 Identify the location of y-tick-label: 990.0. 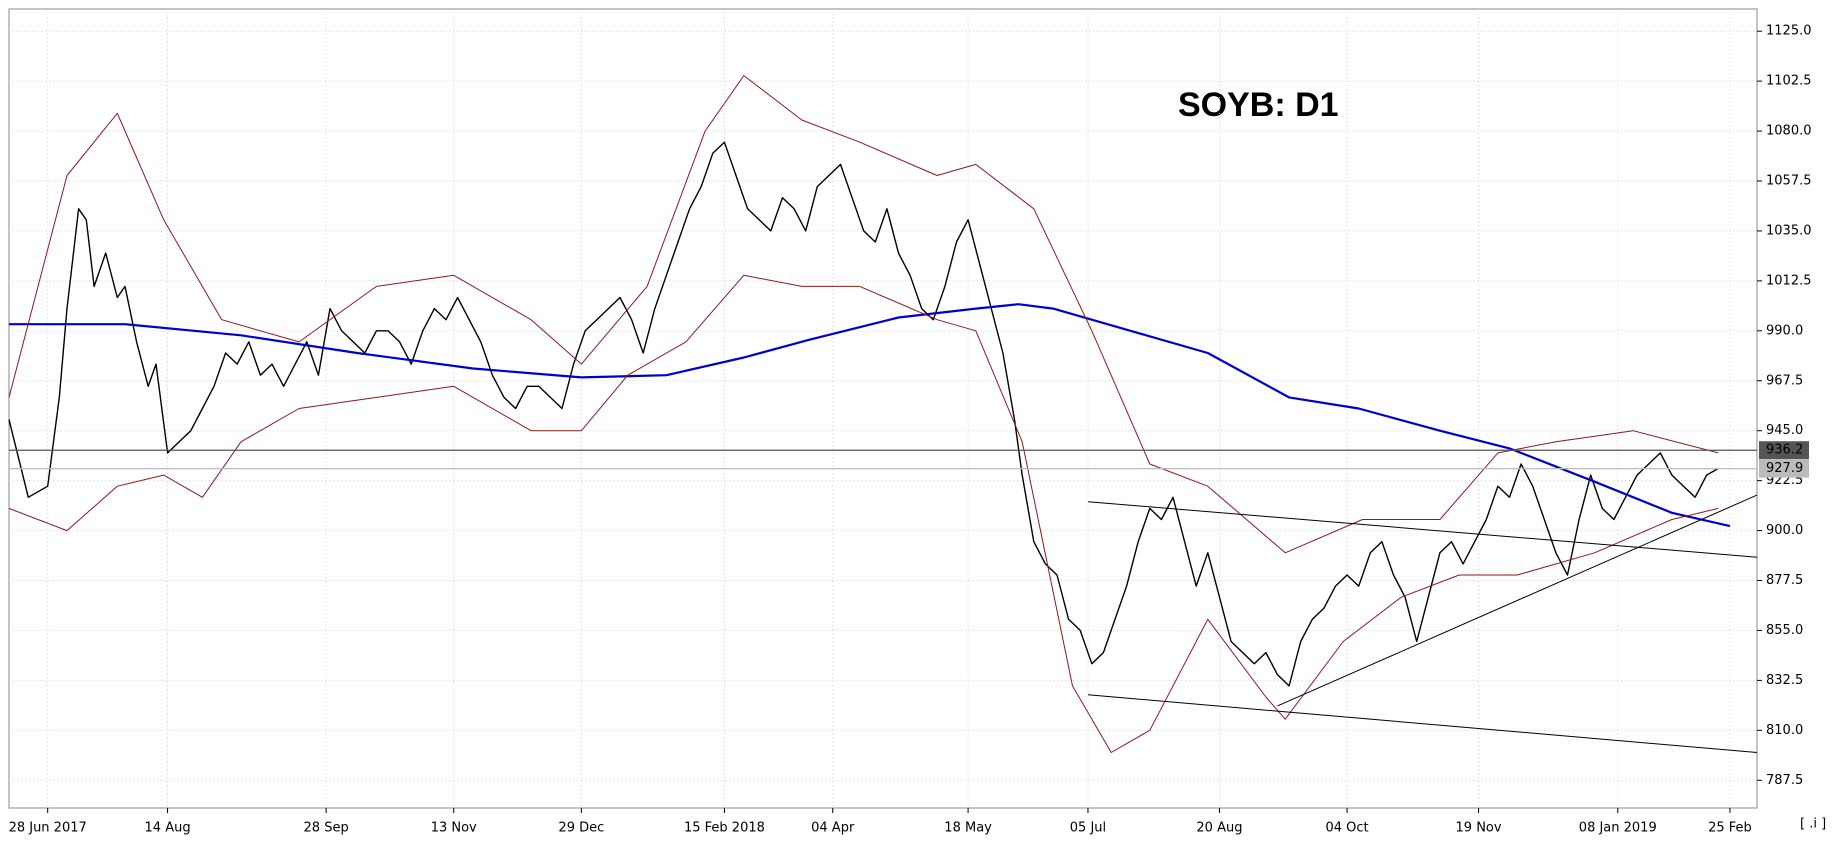
(1784, 330).